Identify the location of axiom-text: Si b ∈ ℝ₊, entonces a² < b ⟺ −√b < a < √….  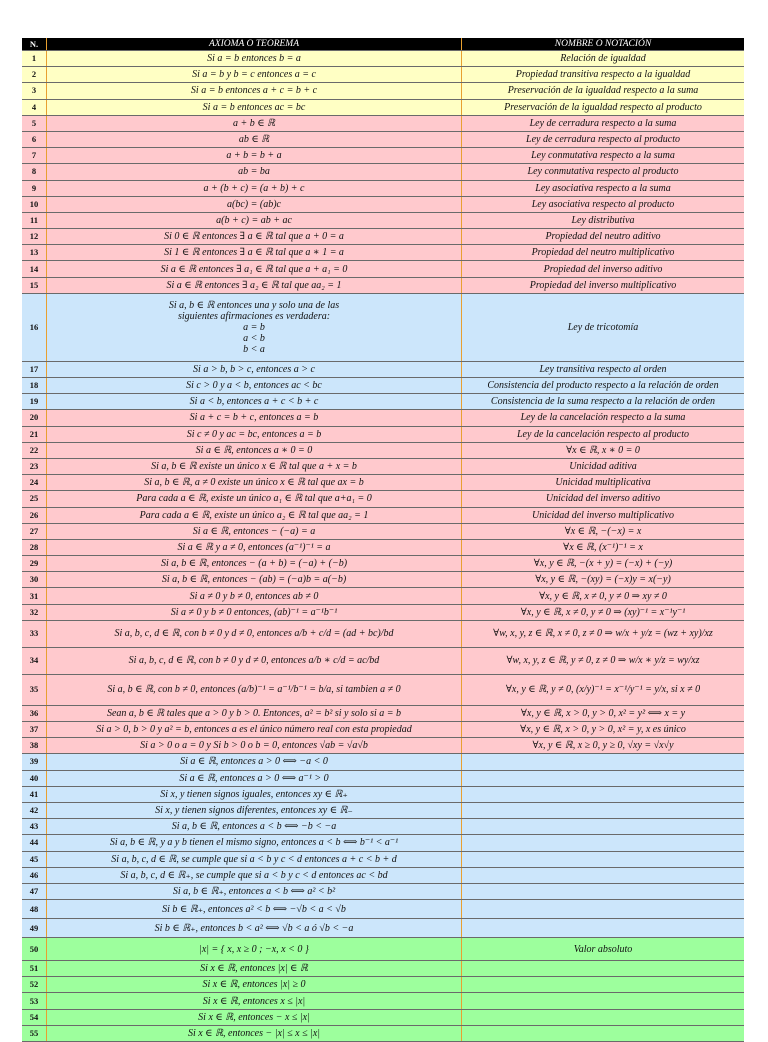
(254, 909).